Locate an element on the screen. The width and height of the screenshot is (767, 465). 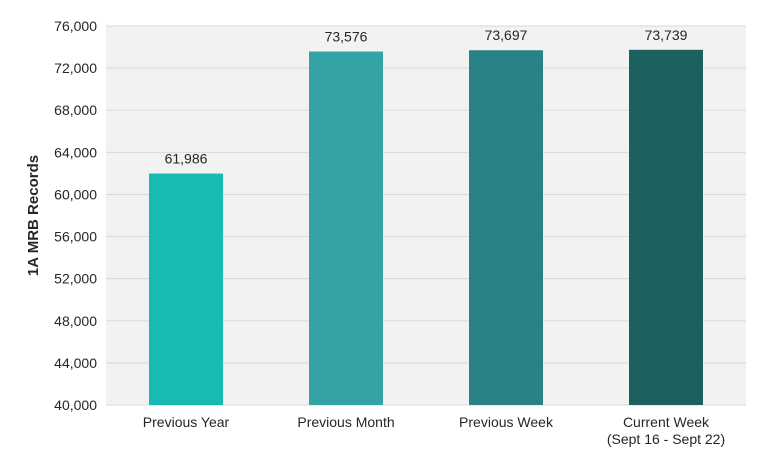
y-tick-label: 64,000 is located at coordinates (75, 152).